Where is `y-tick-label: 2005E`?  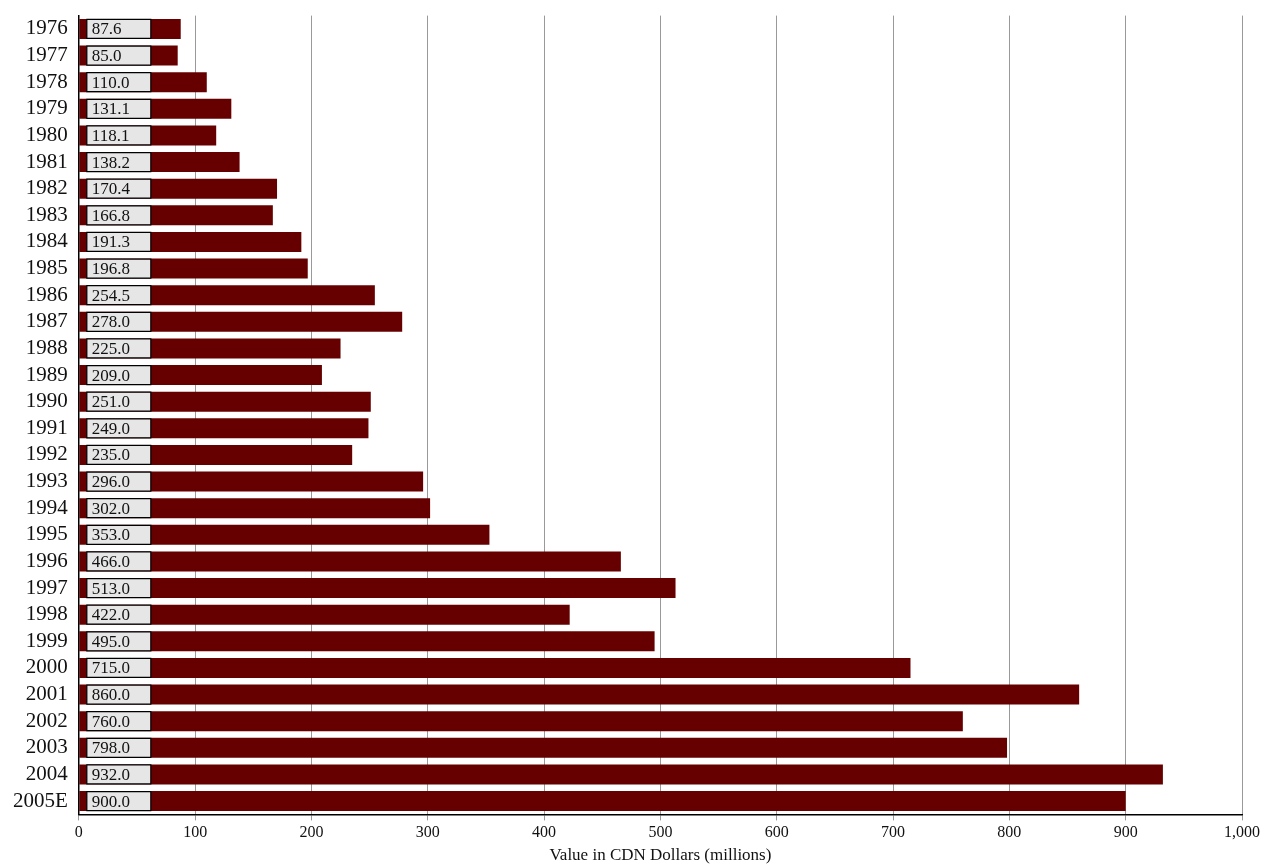
y-tick-label: 2005E is located at coordinates (40, 799).